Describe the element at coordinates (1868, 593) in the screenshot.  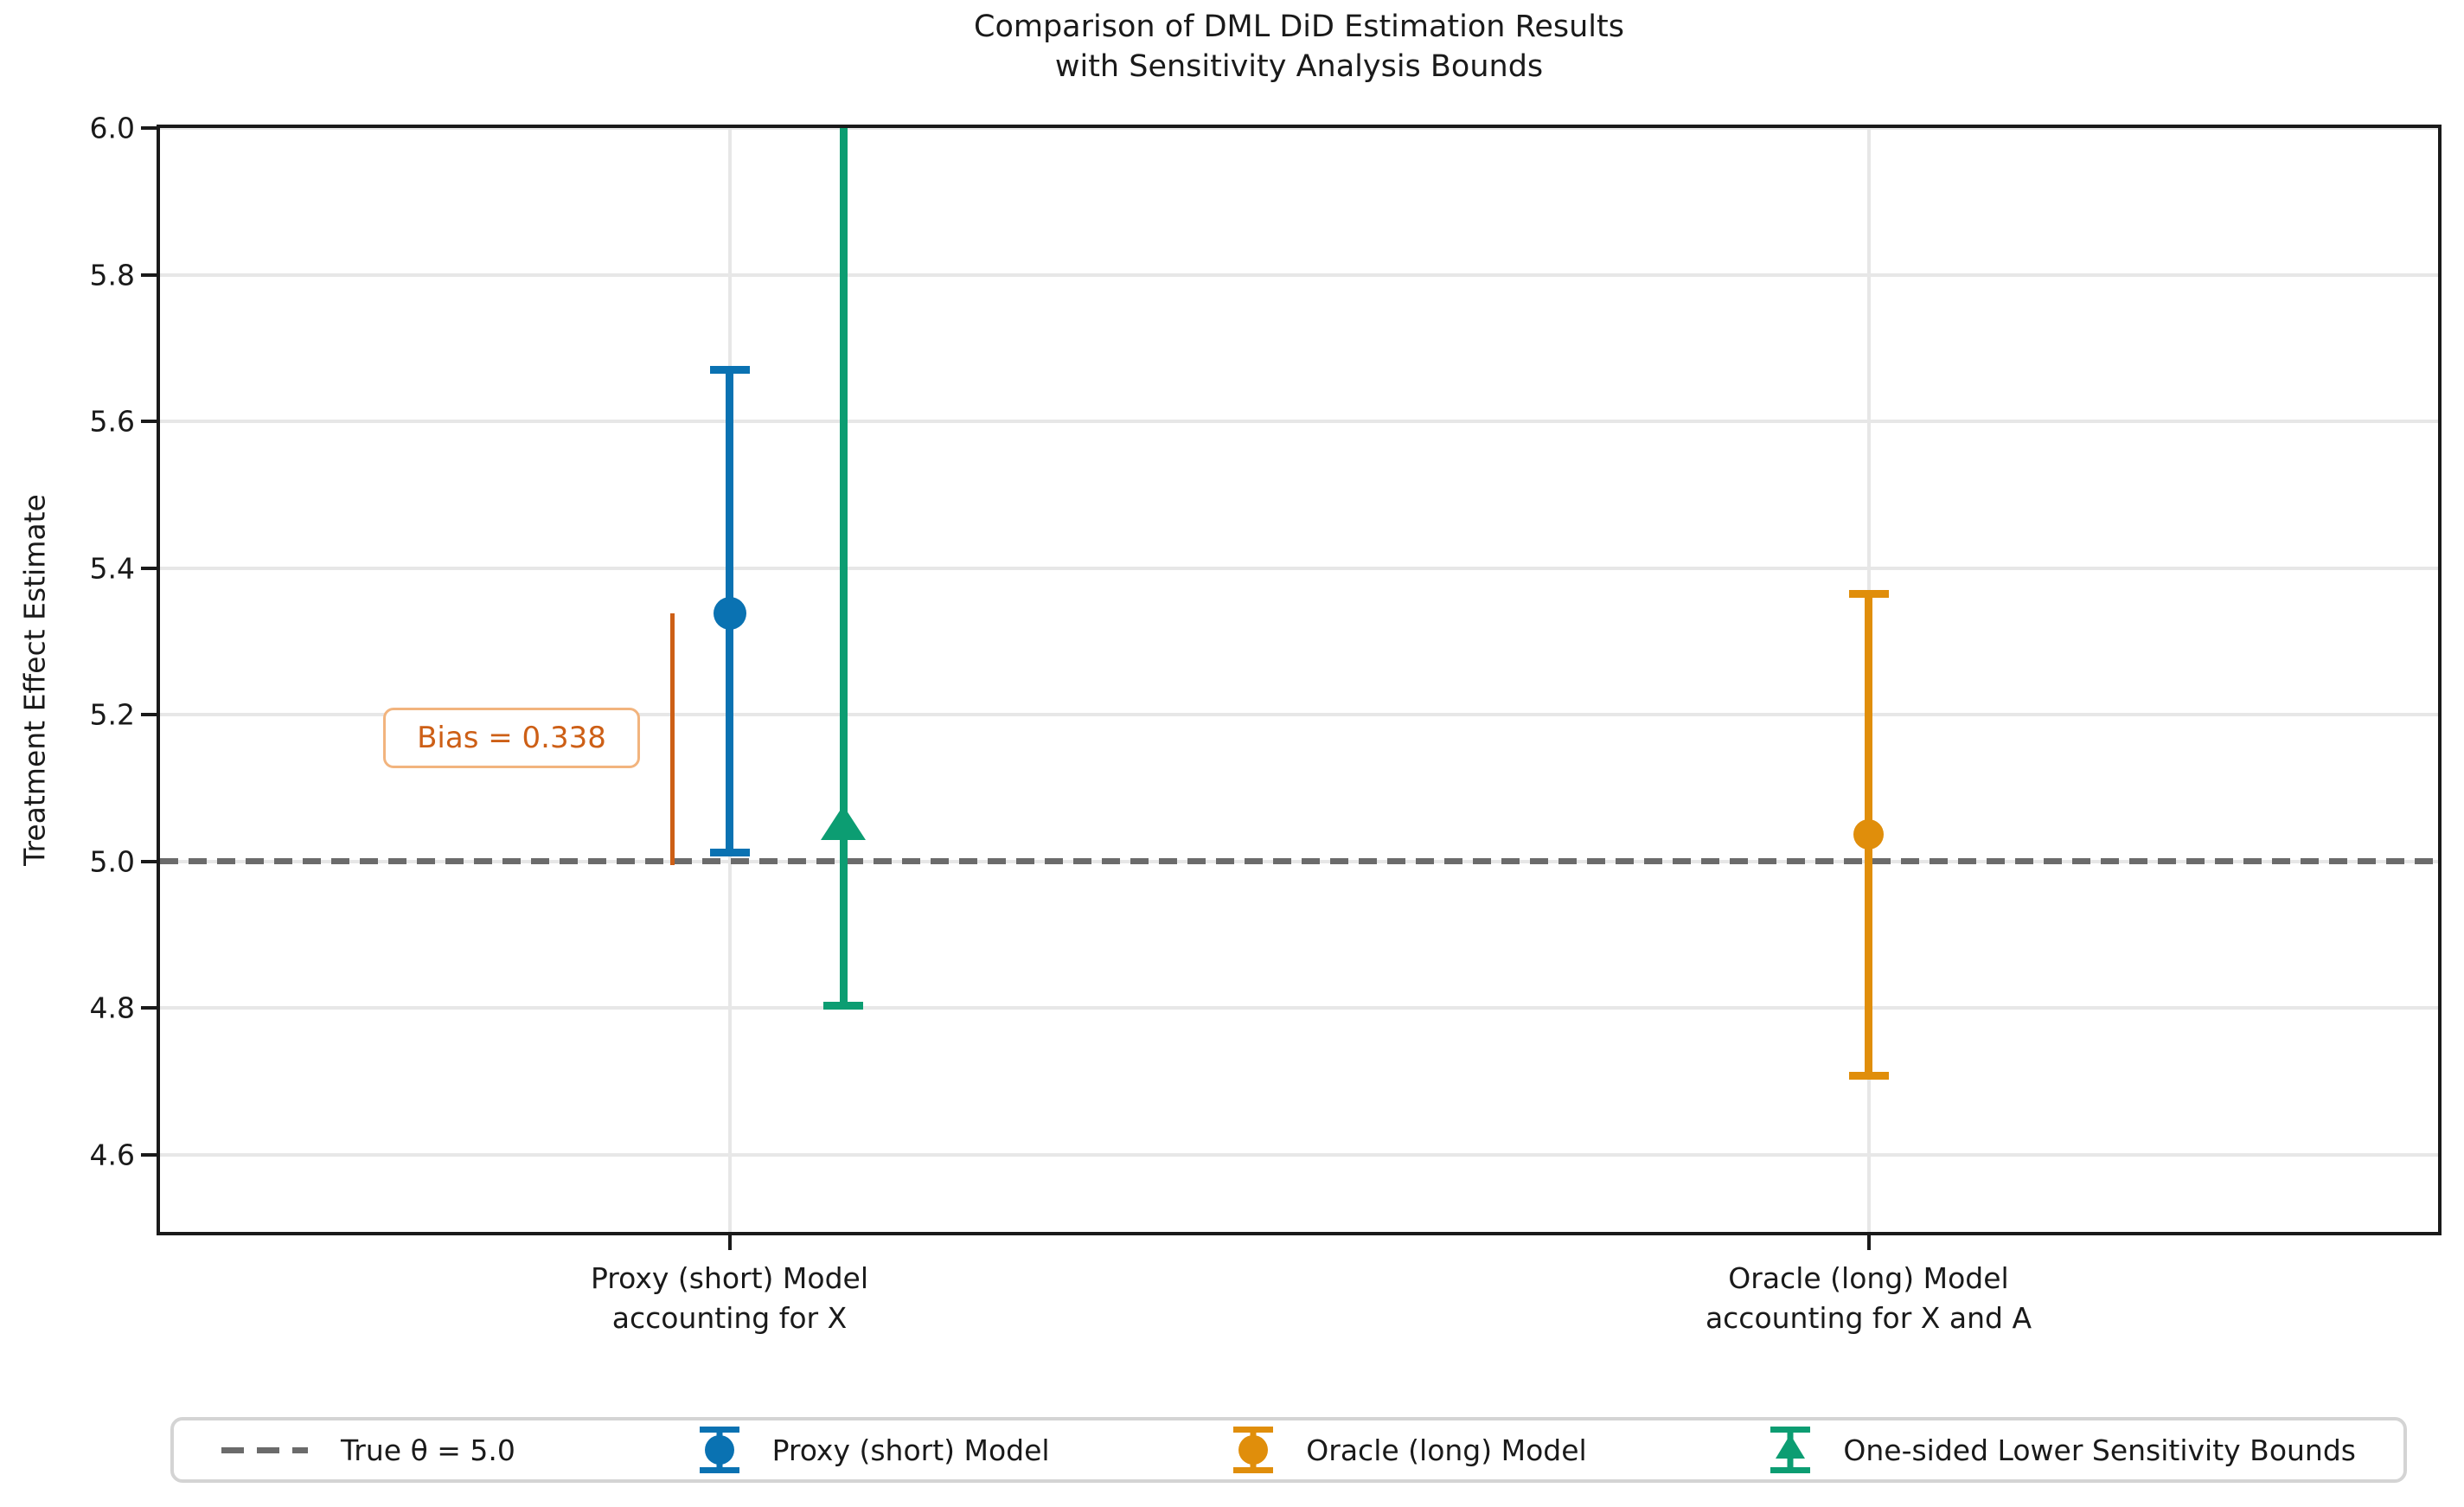
I see `errorbar-cap-upper-oracle` at that location.